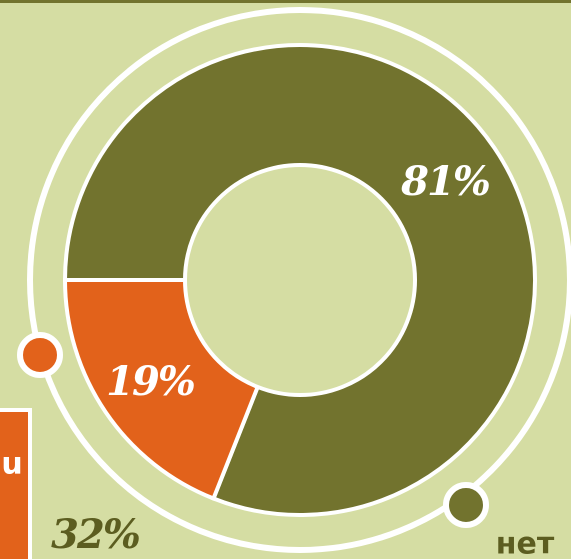  Describe the element at coordinates (285, 1) in the screenshot. I see `top-border` at that location.